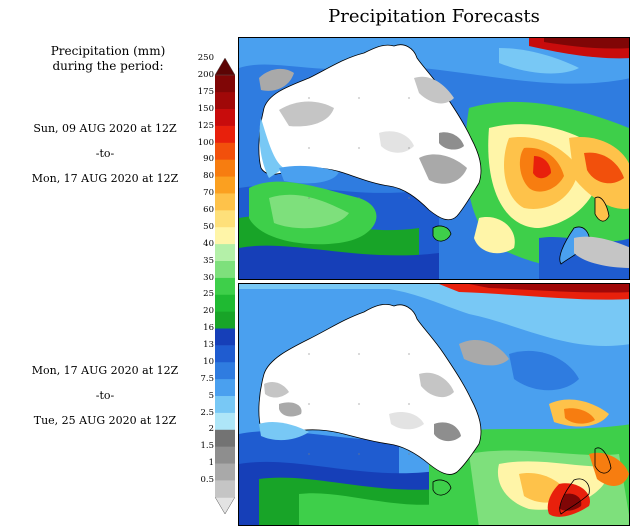 The width and height of the screenshot is (637, 531). Describe the element at coordinates (105, 128) in the screenshot. I see `period-1-start: Sun, 09 AUG 2020 at 12Z` at that location.